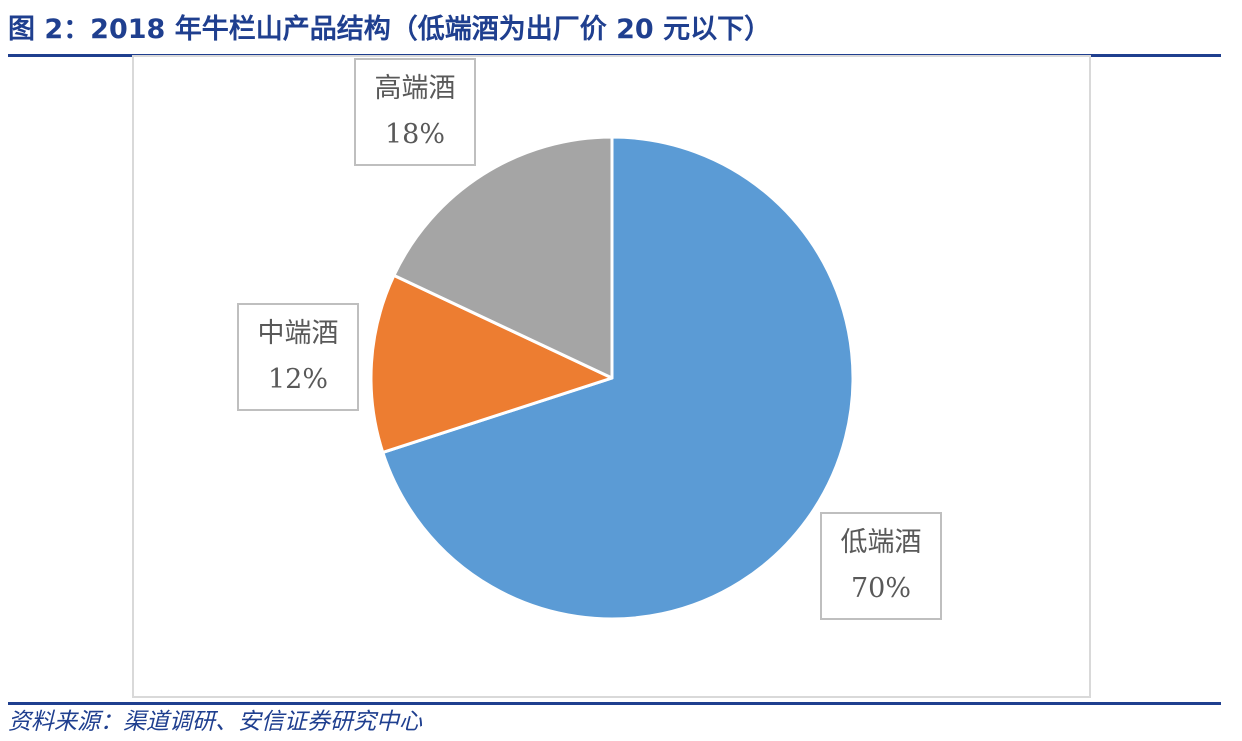 This screenshot has width=1242, height=741. What do you see at coordinates (881, 542) in the screenshot?
I see `data-label-low-name: 低端酒` at bounding box center [881, 542].